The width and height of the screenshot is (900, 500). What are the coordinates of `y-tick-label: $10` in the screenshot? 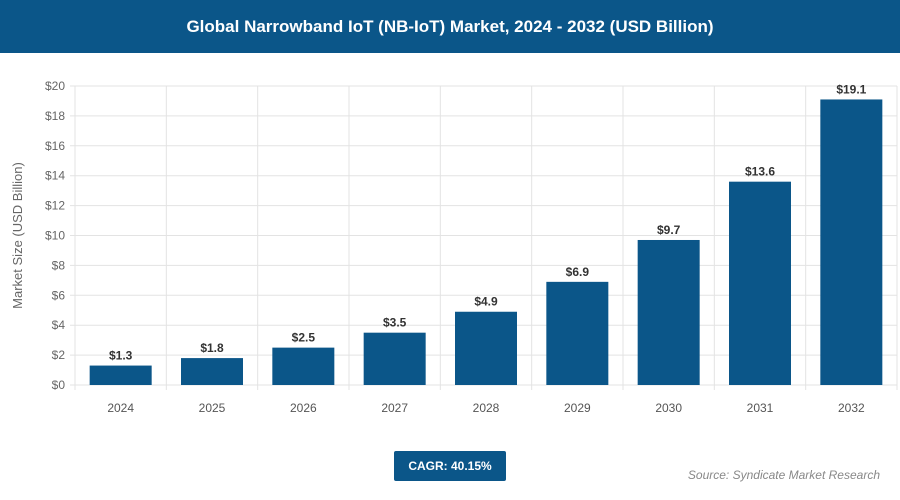 It's located at (55, 236).